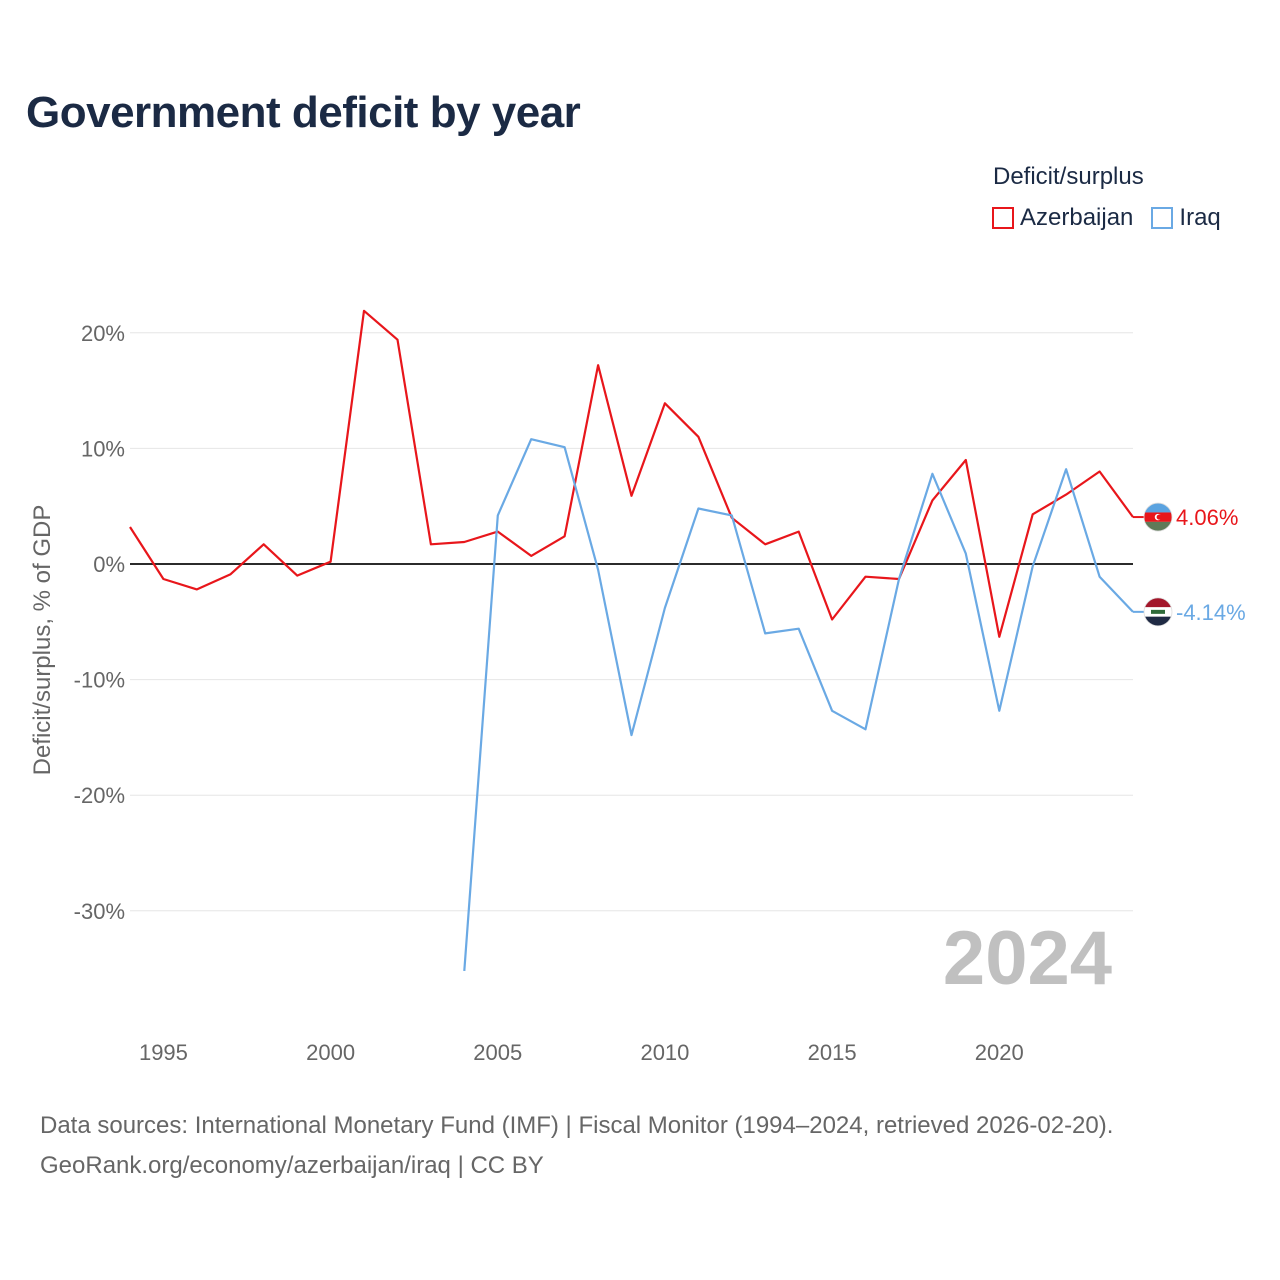  Describe the element at coordinates (99, 622) in the screenshot. I see `y-axis-ticks: 20% 10% 0% -10% -20% -30%` at that location.